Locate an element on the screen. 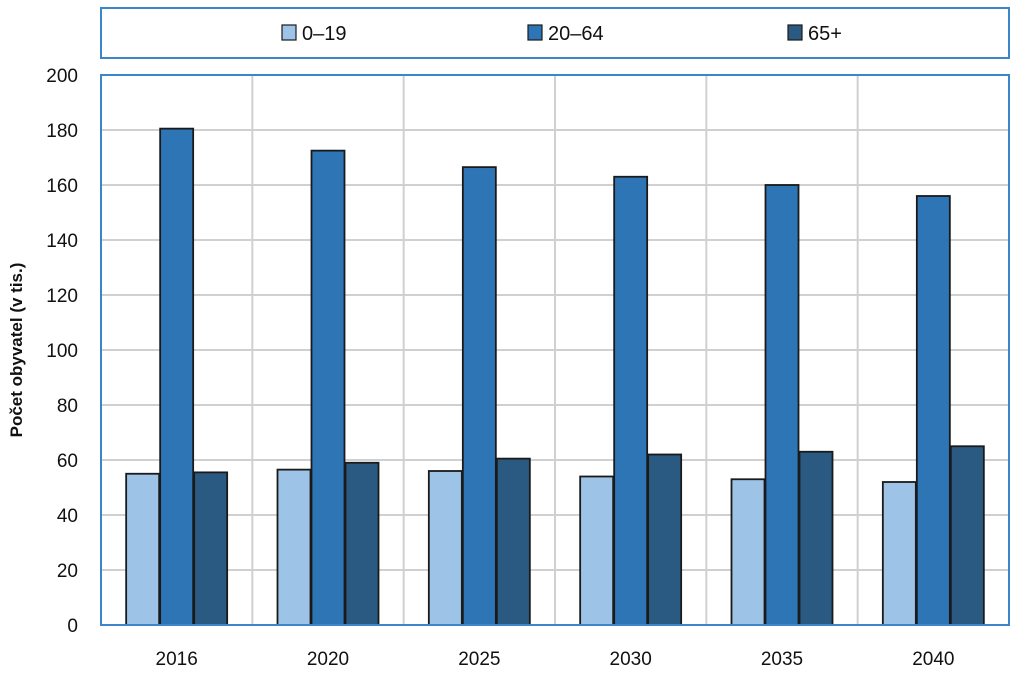 The width and height of the screenshot is (1024, 677). legend-label: 20–64 is located at coordinates (576, 34).